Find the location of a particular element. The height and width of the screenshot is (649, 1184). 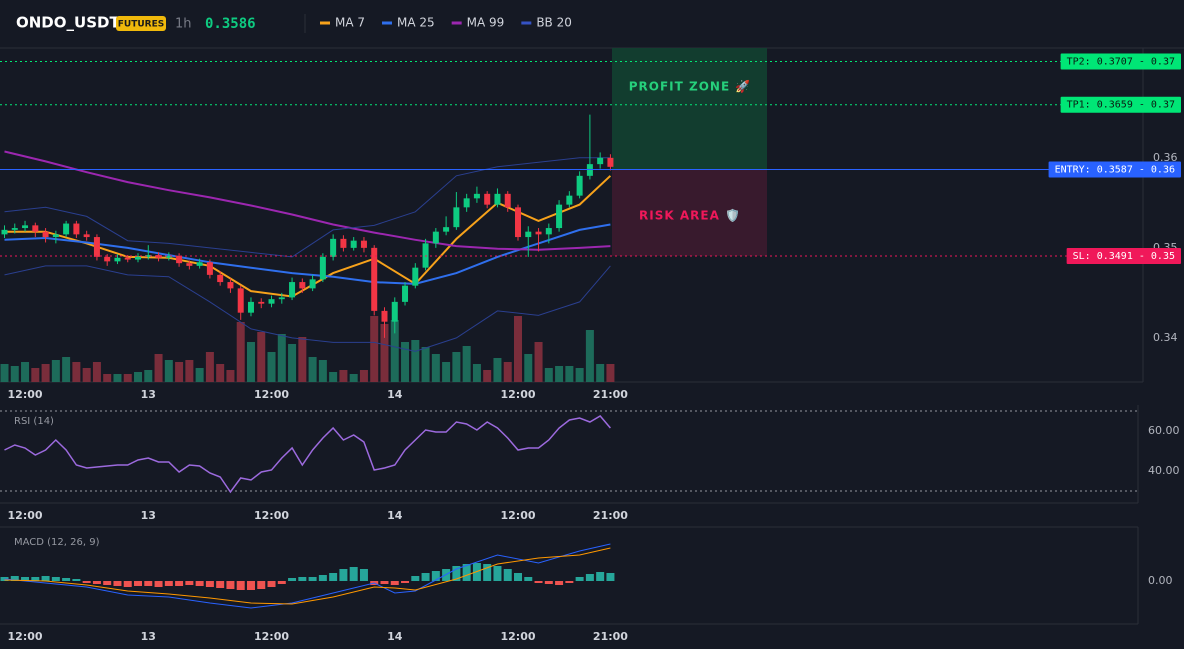

macd-line is located at coordinates (307, 576).